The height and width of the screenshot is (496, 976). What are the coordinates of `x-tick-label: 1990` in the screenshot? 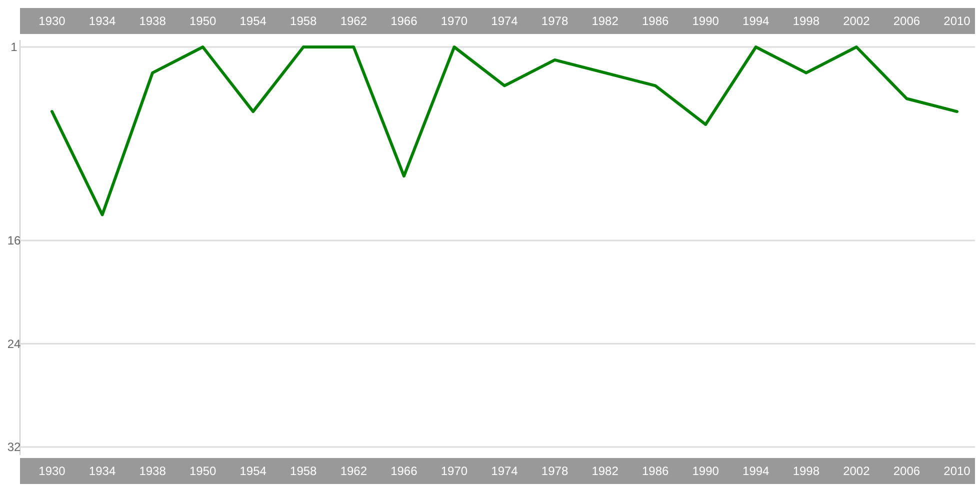 It's located at (706, 471).